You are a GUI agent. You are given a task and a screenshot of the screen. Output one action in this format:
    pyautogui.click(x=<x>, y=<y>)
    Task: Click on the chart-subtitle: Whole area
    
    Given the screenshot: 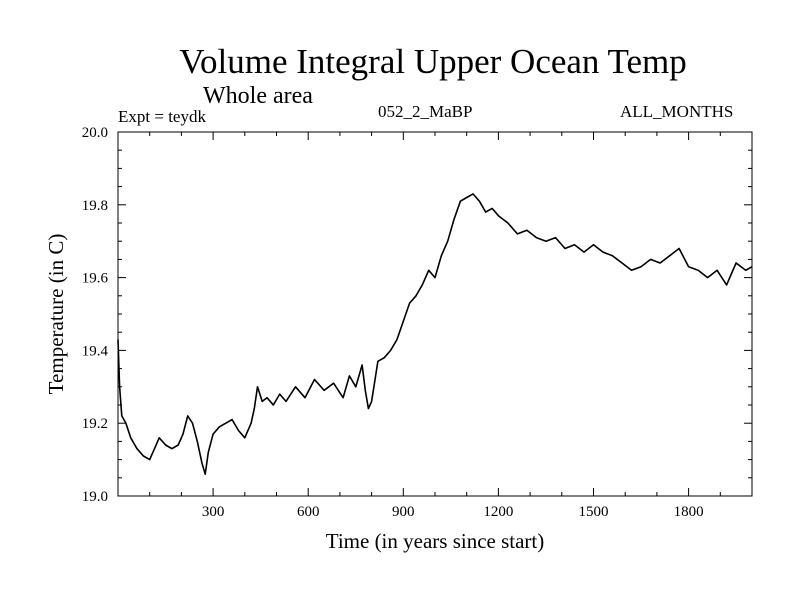 What is the action you would take?
    pyautogui.click(x=258, y=96)
    